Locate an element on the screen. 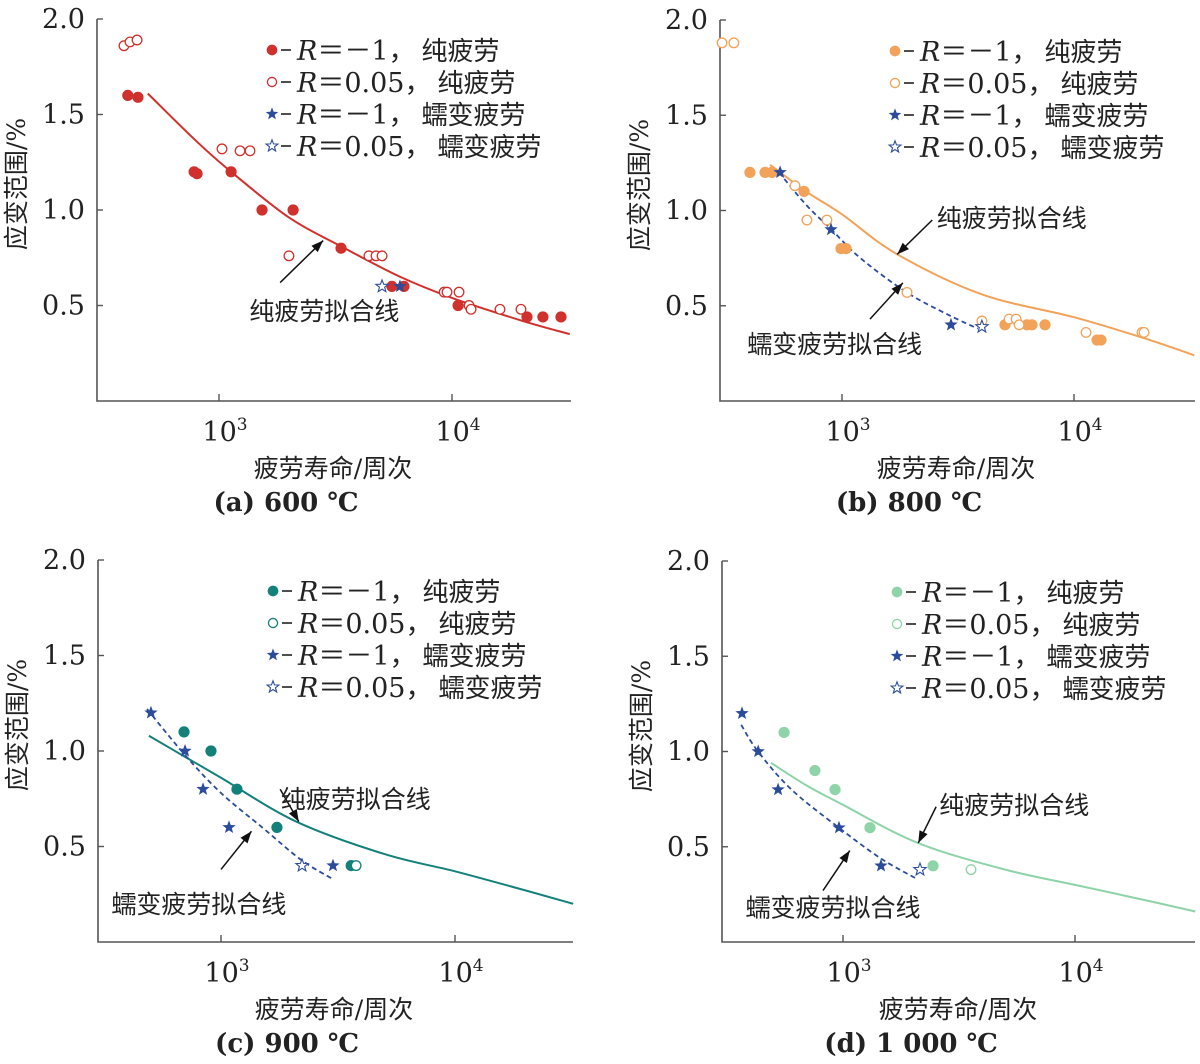 This screenshot has width=1200, height=1064. x-tick-label: 104 is located at coordinates (1080, 972).